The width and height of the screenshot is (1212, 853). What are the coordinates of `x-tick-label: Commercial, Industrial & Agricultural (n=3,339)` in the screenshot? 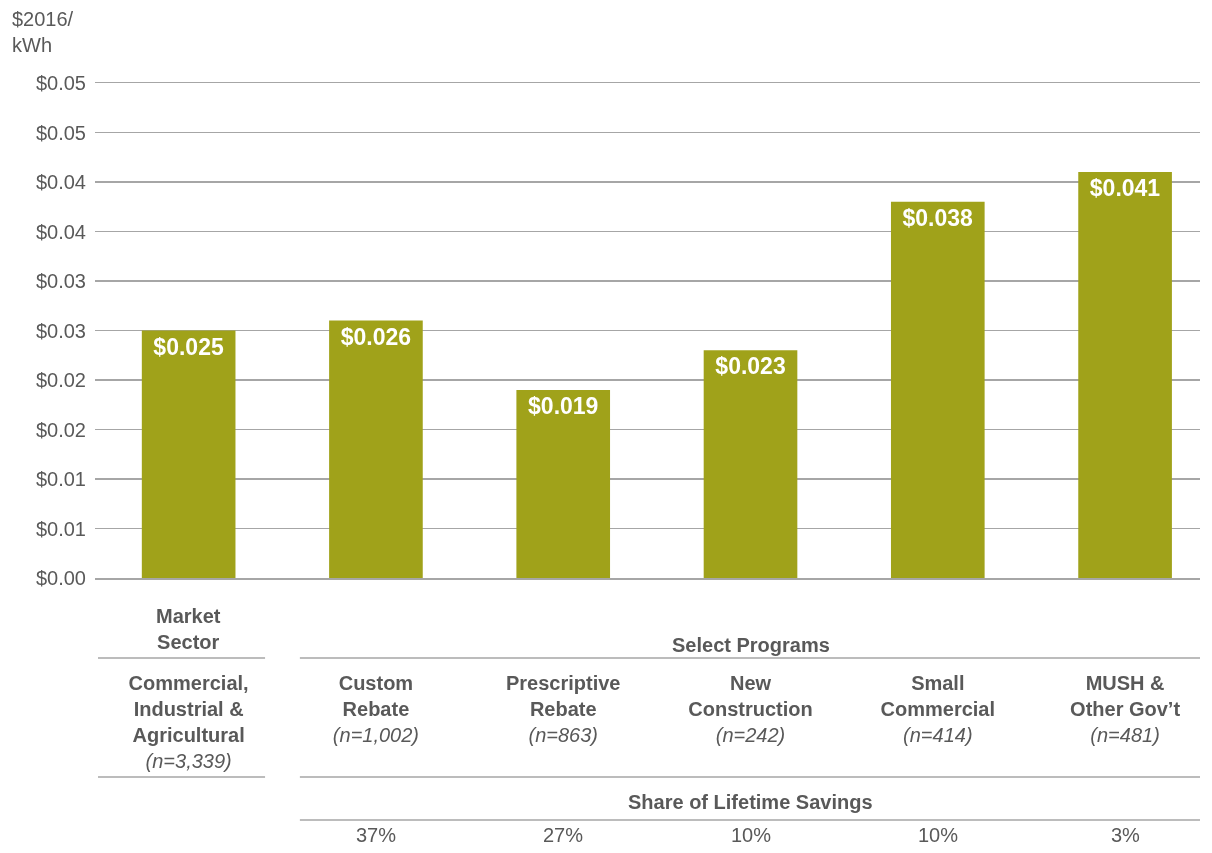 It's located at (188, 721).